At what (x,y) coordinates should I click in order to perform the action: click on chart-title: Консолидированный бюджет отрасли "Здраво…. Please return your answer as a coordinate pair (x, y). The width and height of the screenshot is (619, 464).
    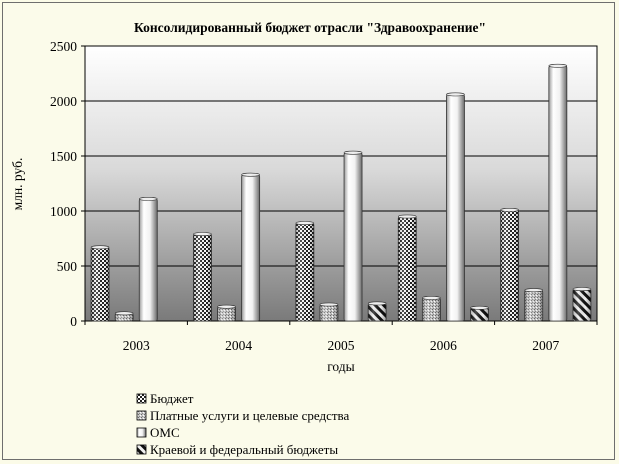
    Looking at the image, I should click on (310, 27).